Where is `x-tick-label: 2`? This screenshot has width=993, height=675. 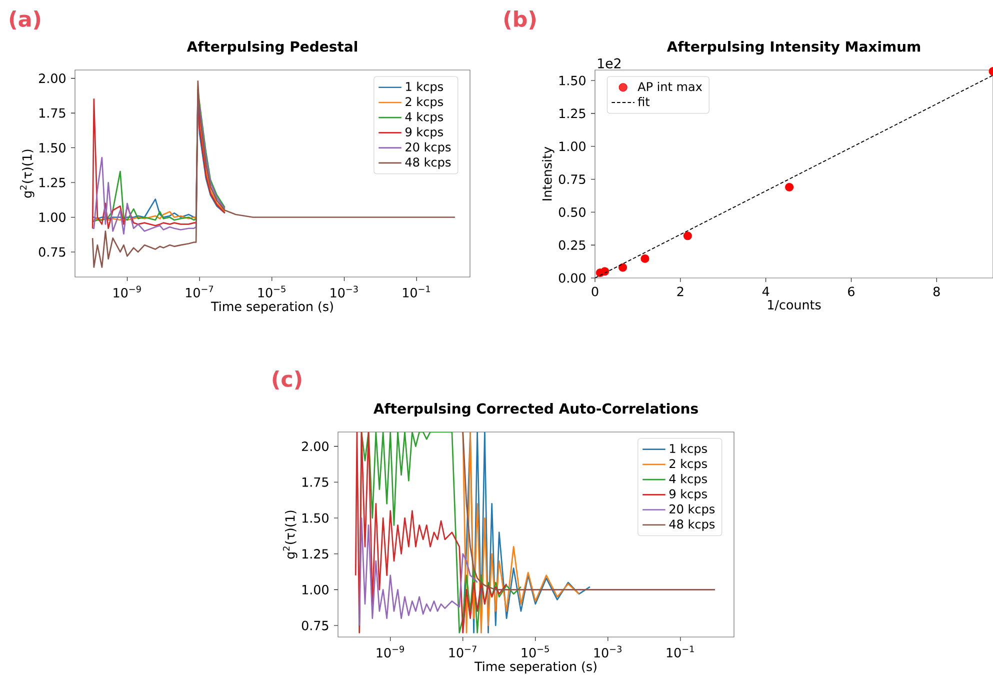
x-tick-label: 2 is located at coordinates (680, 291).